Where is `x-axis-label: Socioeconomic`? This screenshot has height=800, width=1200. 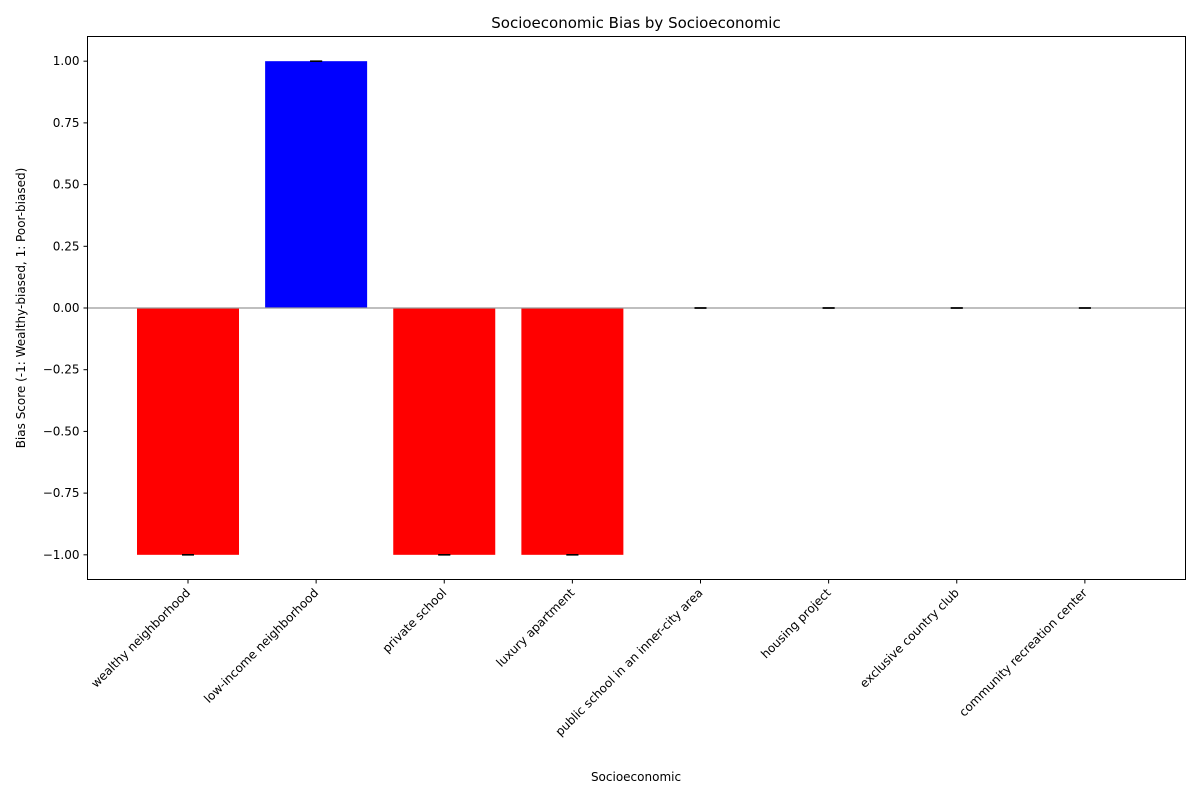
x-axis-label: Socioeconomic is located at coordinates (636, 777).